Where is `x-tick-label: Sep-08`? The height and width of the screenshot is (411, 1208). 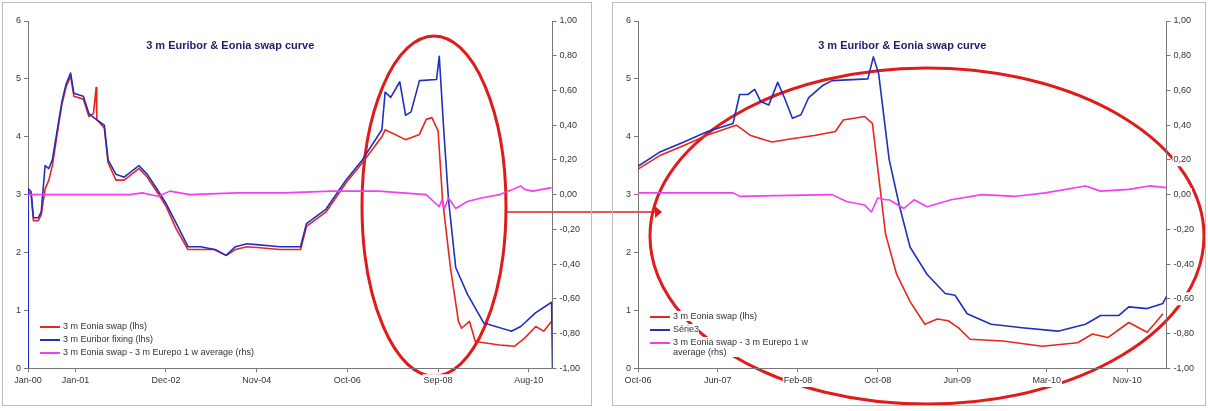 x-tick-label: Sep-08 is located at coordinates (438, 380).